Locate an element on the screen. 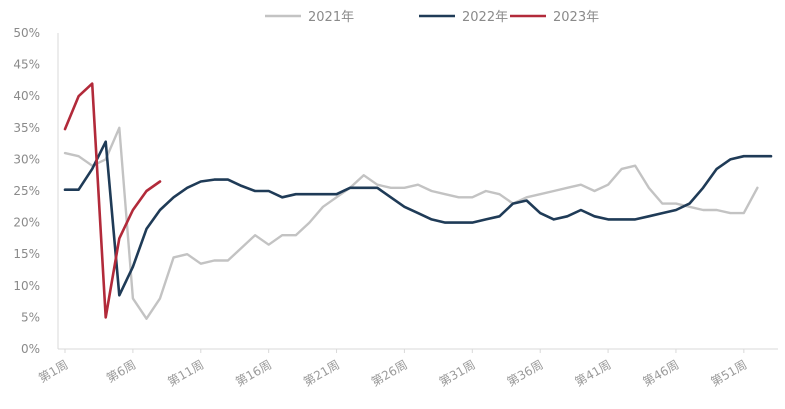 This screenshot has height=409, width=785. x-tick-label: 第41周 is located at coordinates (593, 373).